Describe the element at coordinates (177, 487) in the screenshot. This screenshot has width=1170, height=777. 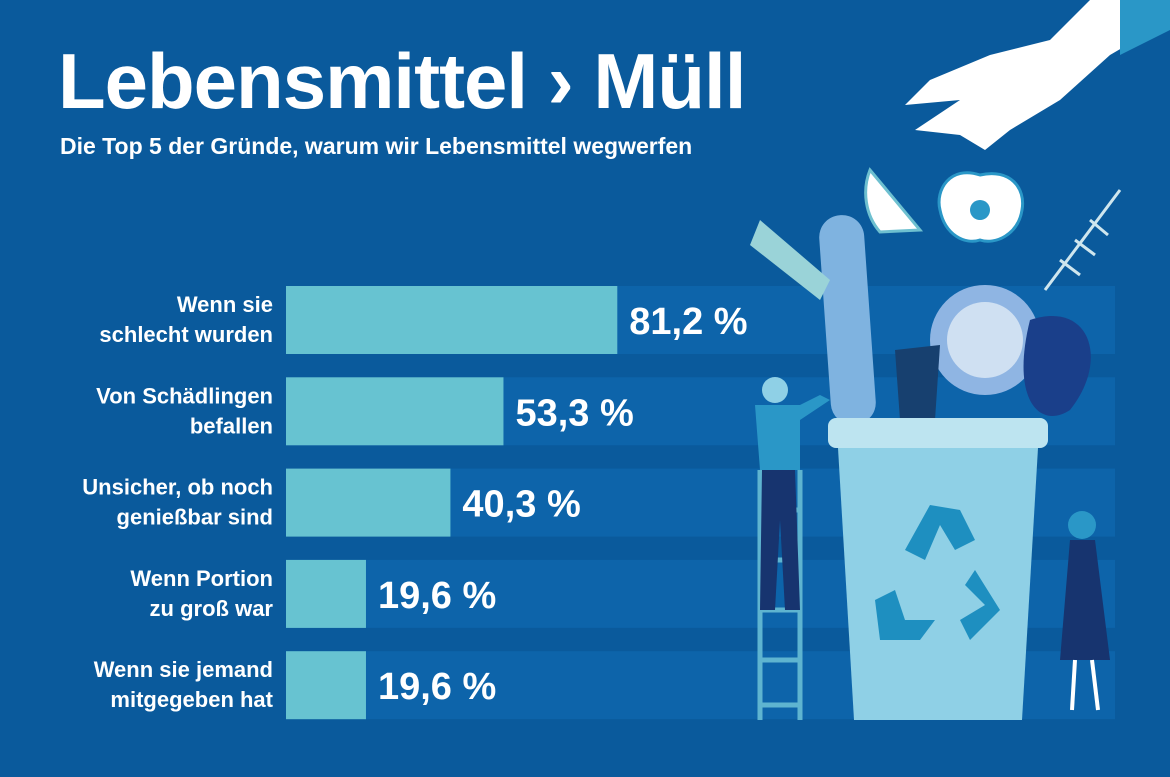
I see `category-label: Unsicher, ob noch` at that location.